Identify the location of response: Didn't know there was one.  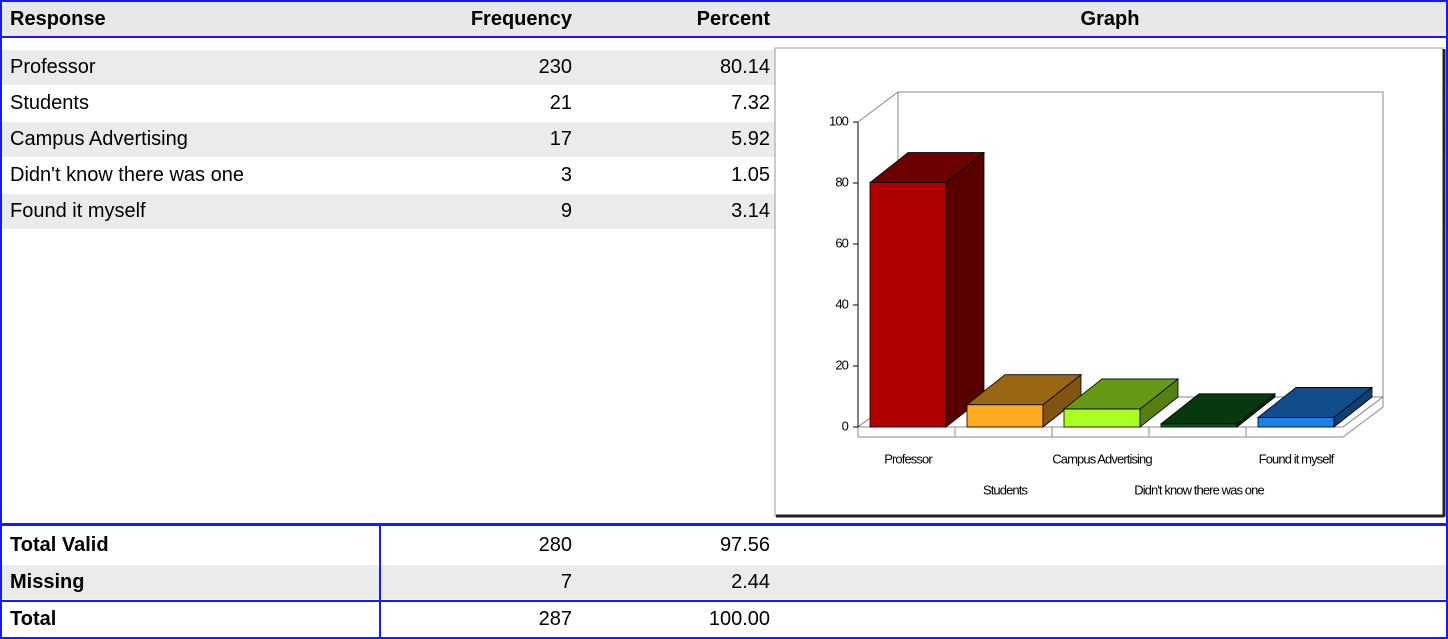
(127, 175).